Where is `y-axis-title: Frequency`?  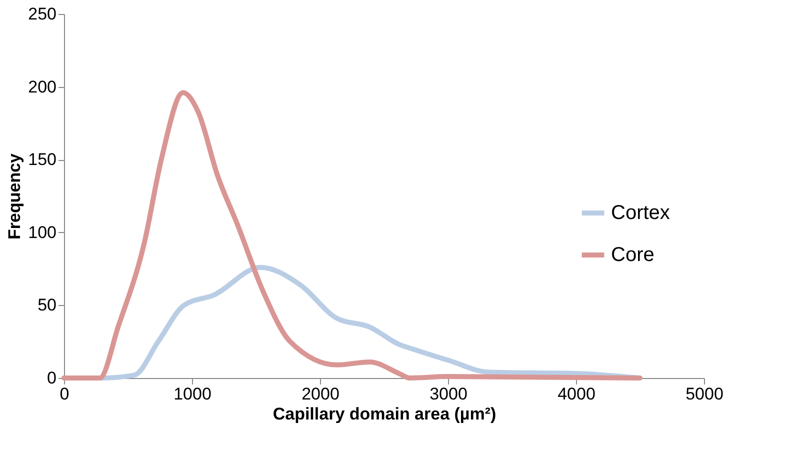 y-axis-title: Frequency is located at coordinates (14, 196).